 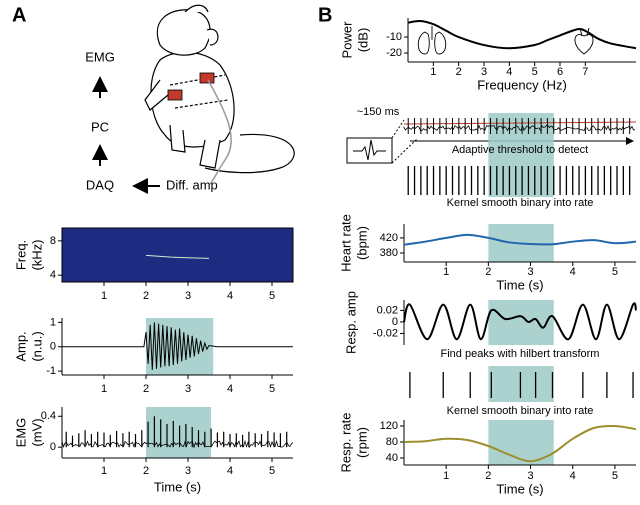 What do you see at coordinates (362, 40) in the screenshot?
I see `y-axis-label: (dB)` at bounding box center [362, 40].